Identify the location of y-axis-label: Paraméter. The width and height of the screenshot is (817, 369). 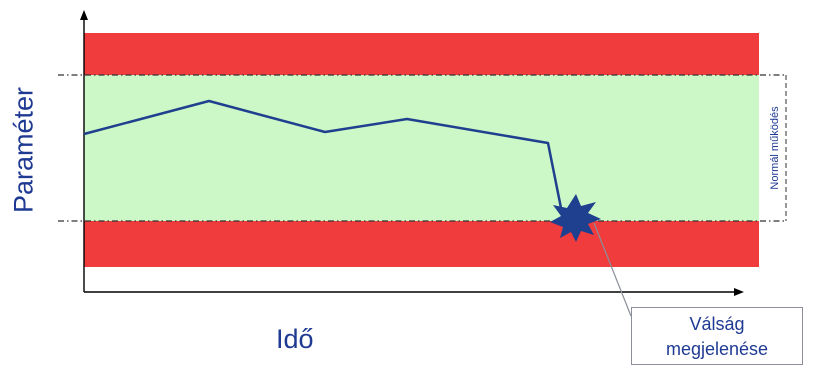
(24, 150).